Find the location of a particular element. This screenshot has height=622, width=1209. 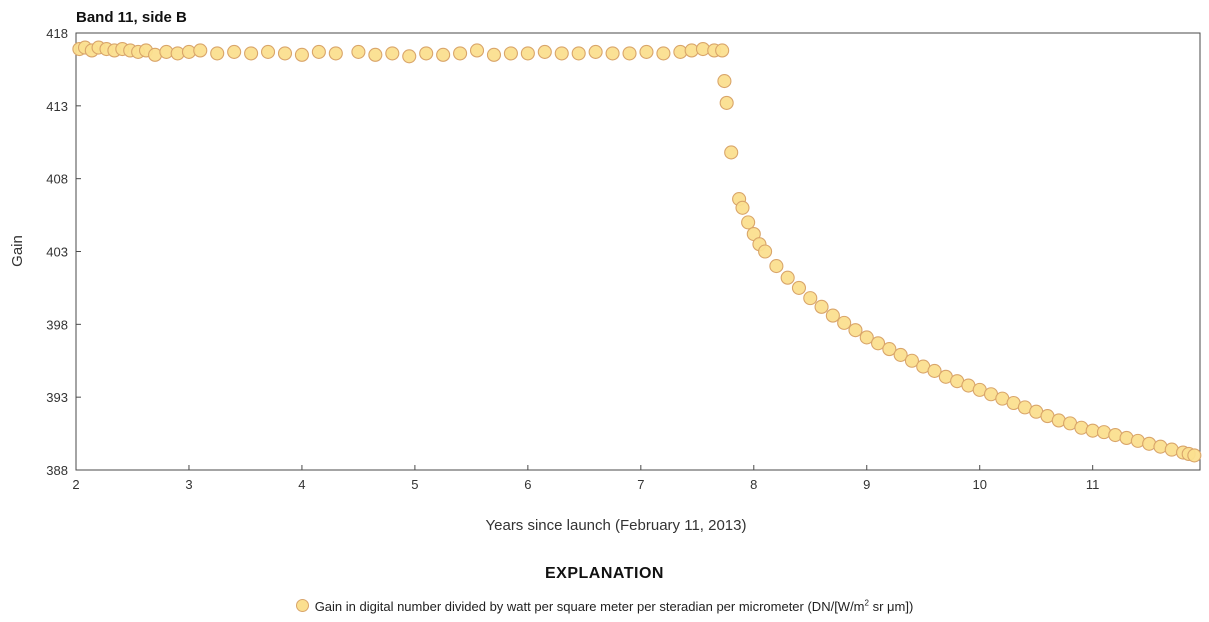

y-axis-label: Gain is located at coordinates (17, 251).